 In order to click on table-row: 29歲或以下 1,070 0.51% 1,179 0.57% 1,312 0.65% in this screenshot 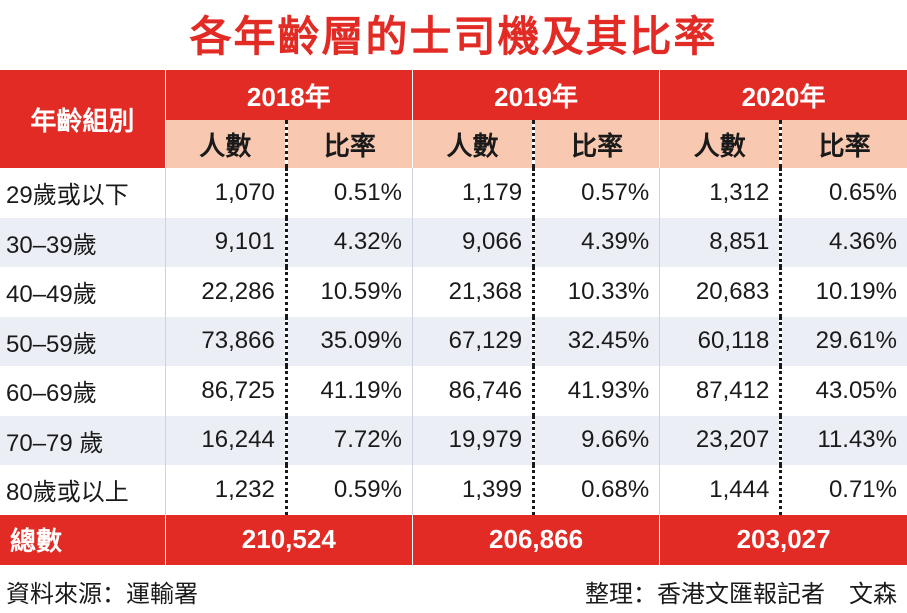, I will do `click(453, 193)`.